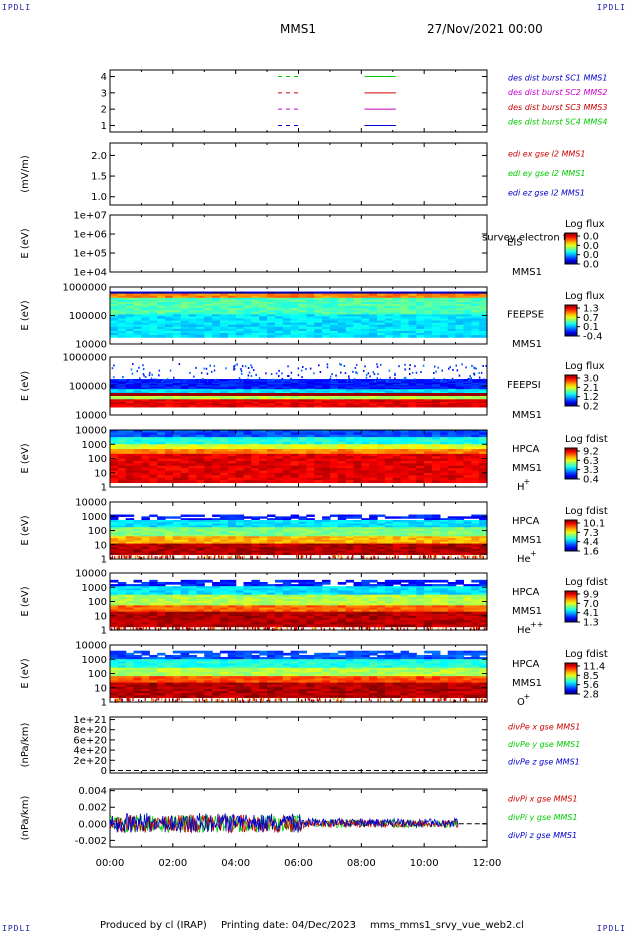 This screenshot has width=630, height=934. I want to click on ytick-label-hpca-he-1: 10, so click(100, 545).